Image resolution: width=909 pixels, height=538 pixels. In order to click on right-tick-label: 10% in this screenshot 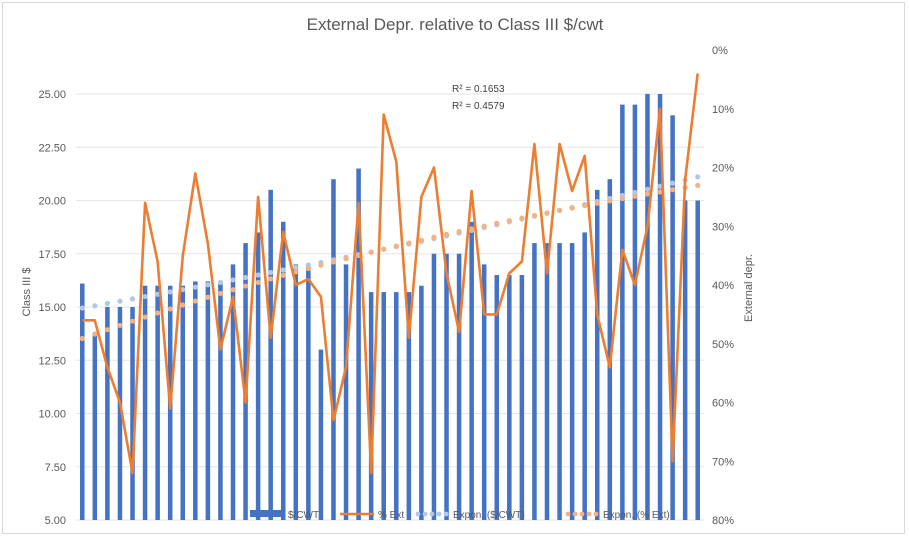, I will do `click(723, 110)`.